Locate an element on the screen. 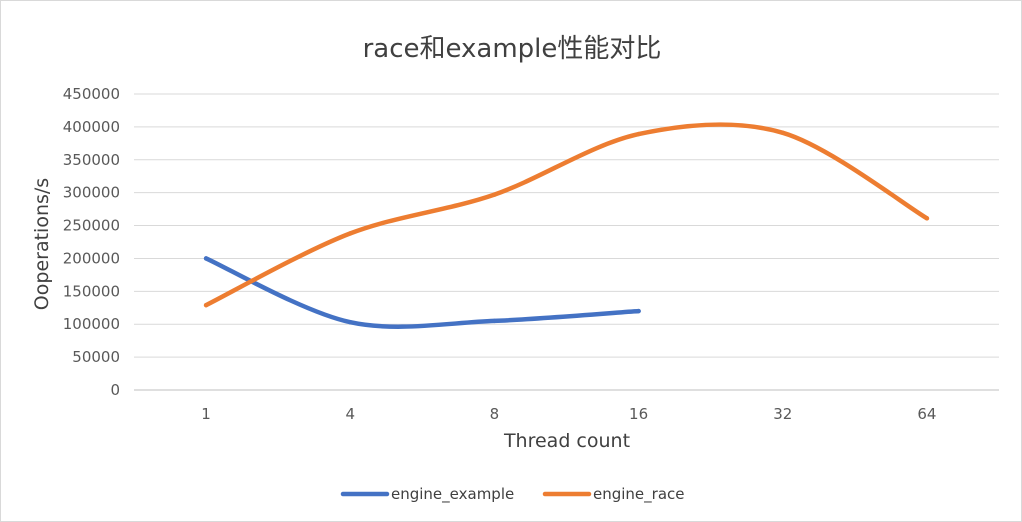  legend-label: engine_race is located at coordinates (639, 494).